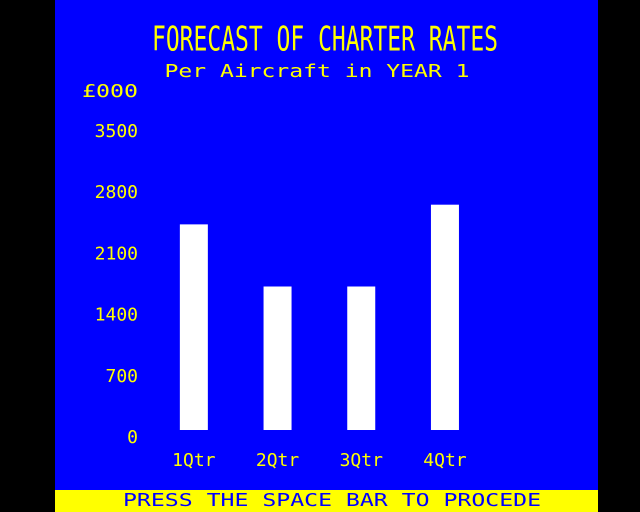  I want to click on prompt-bar, so click(326, 501).